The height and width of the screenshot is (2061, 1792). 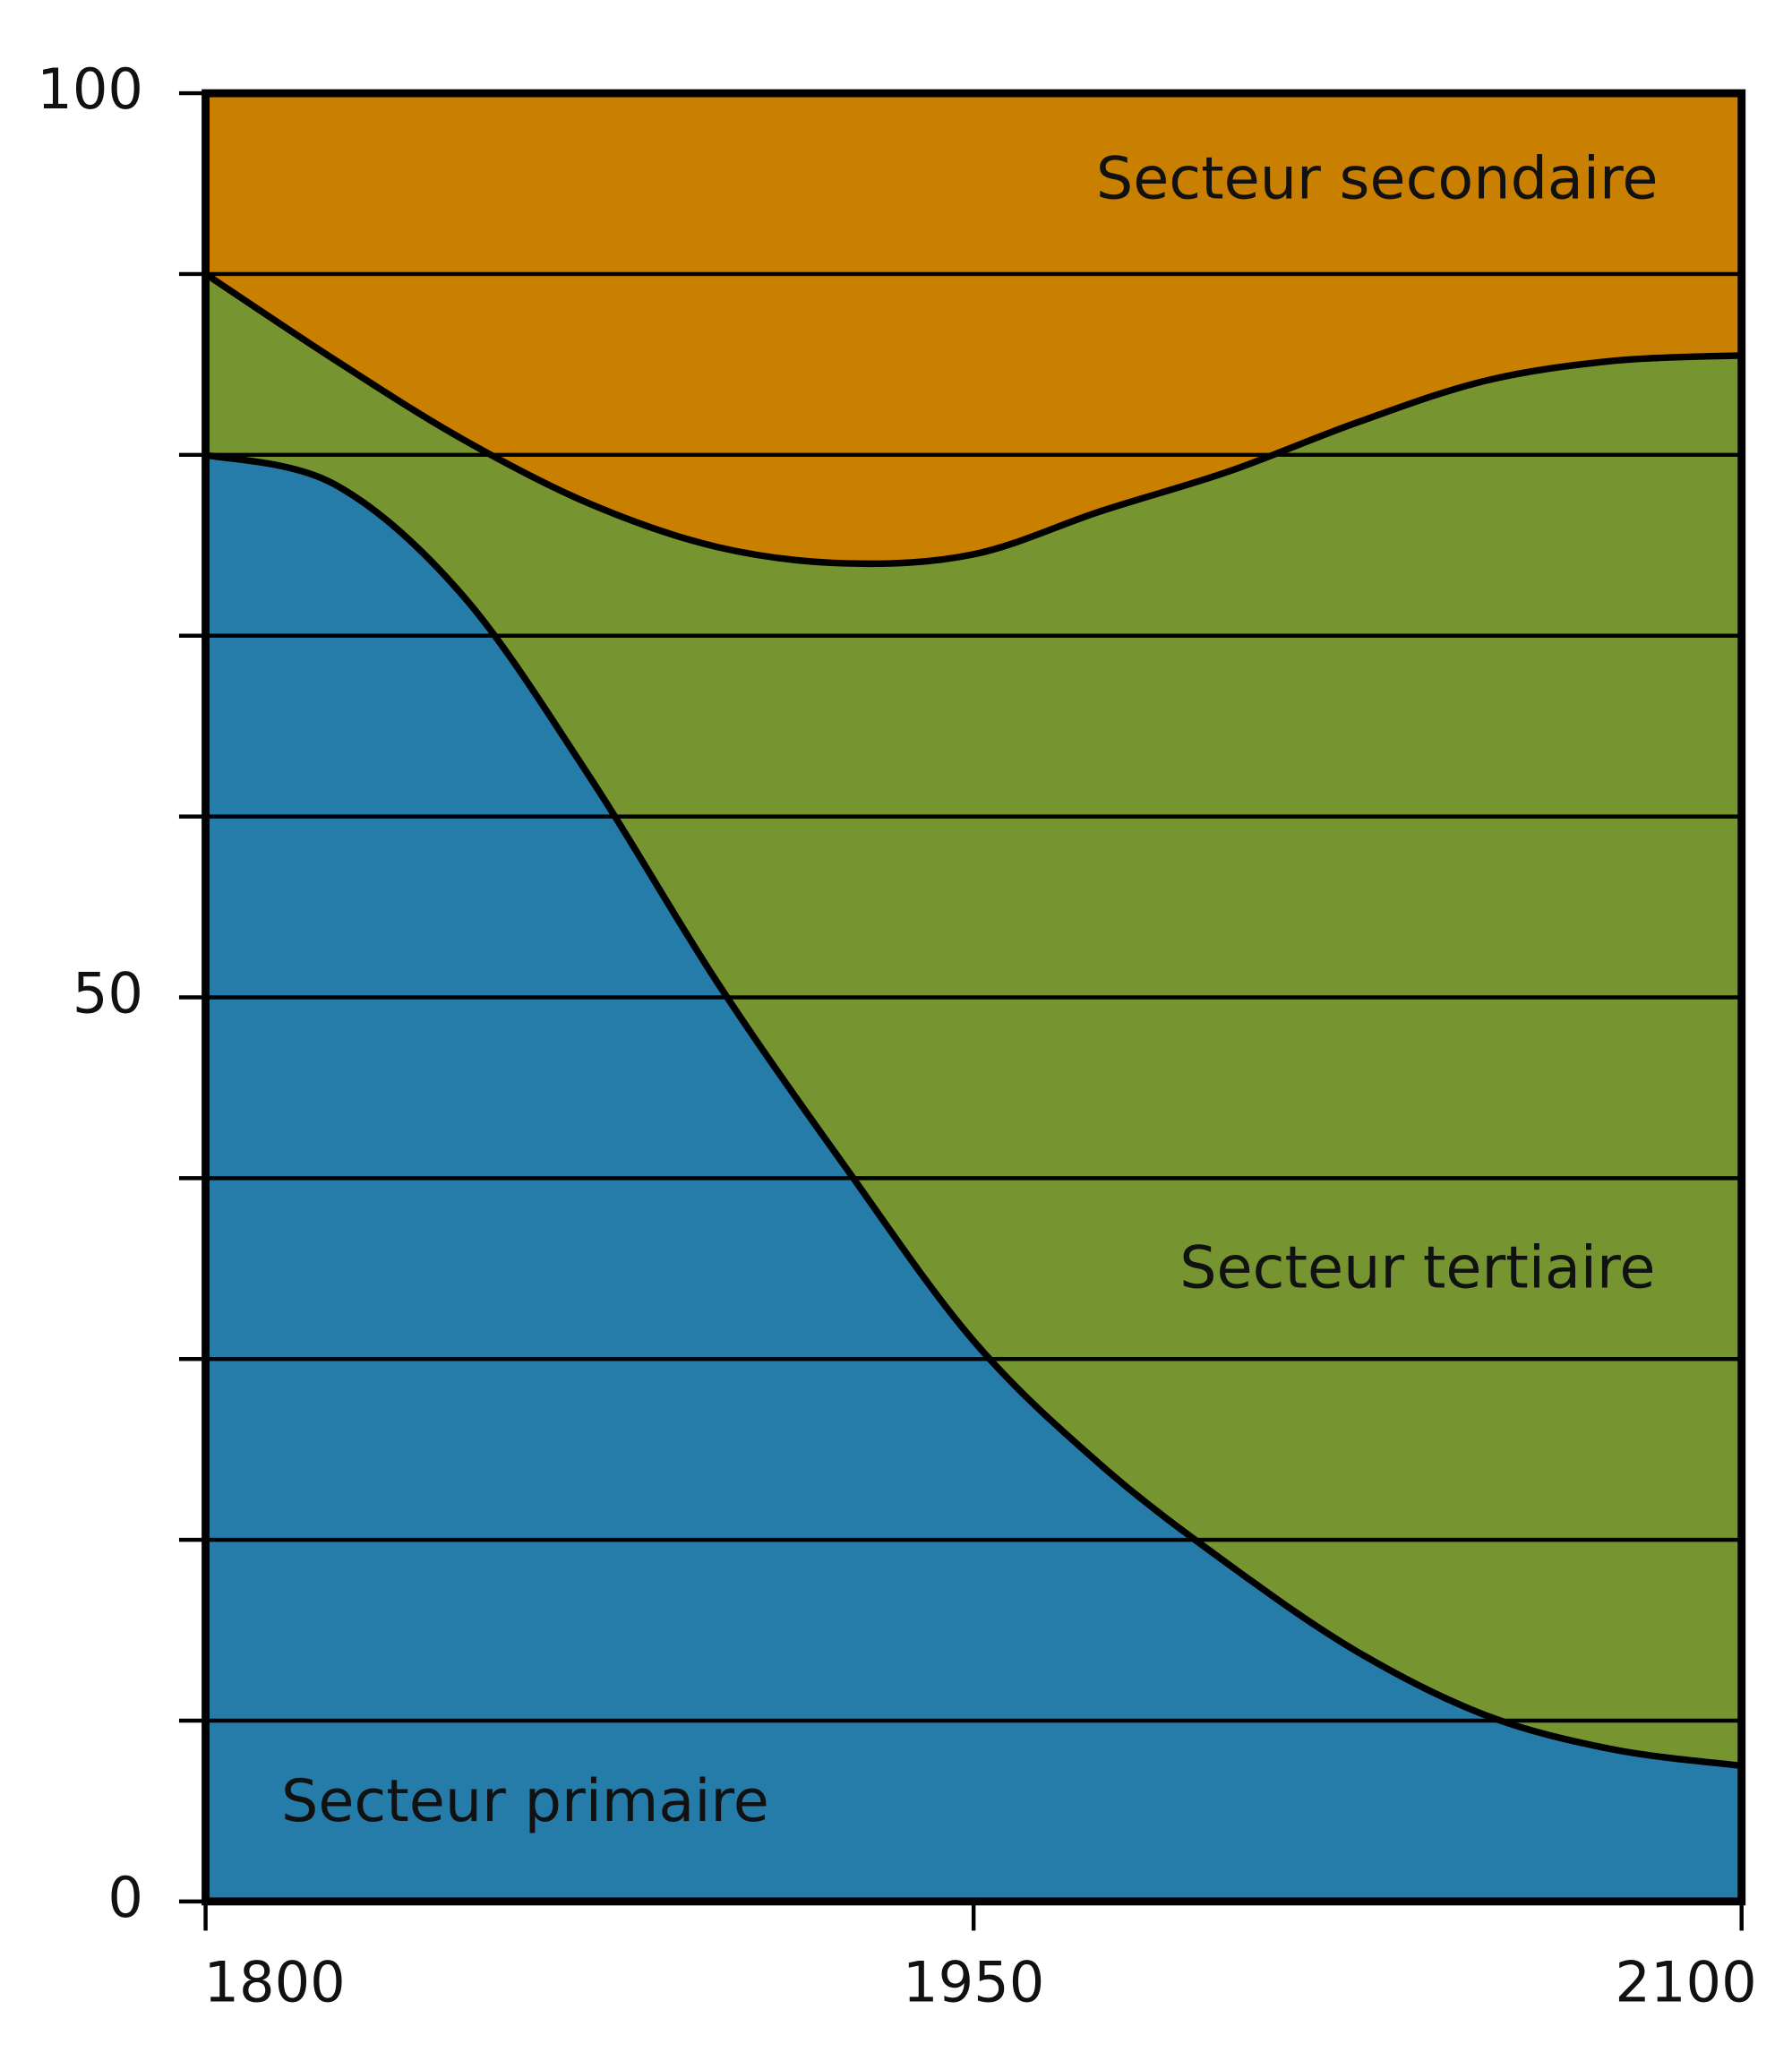 I want to click on series-label: Secteur tertiaire, so click(x=1417, y=1267).